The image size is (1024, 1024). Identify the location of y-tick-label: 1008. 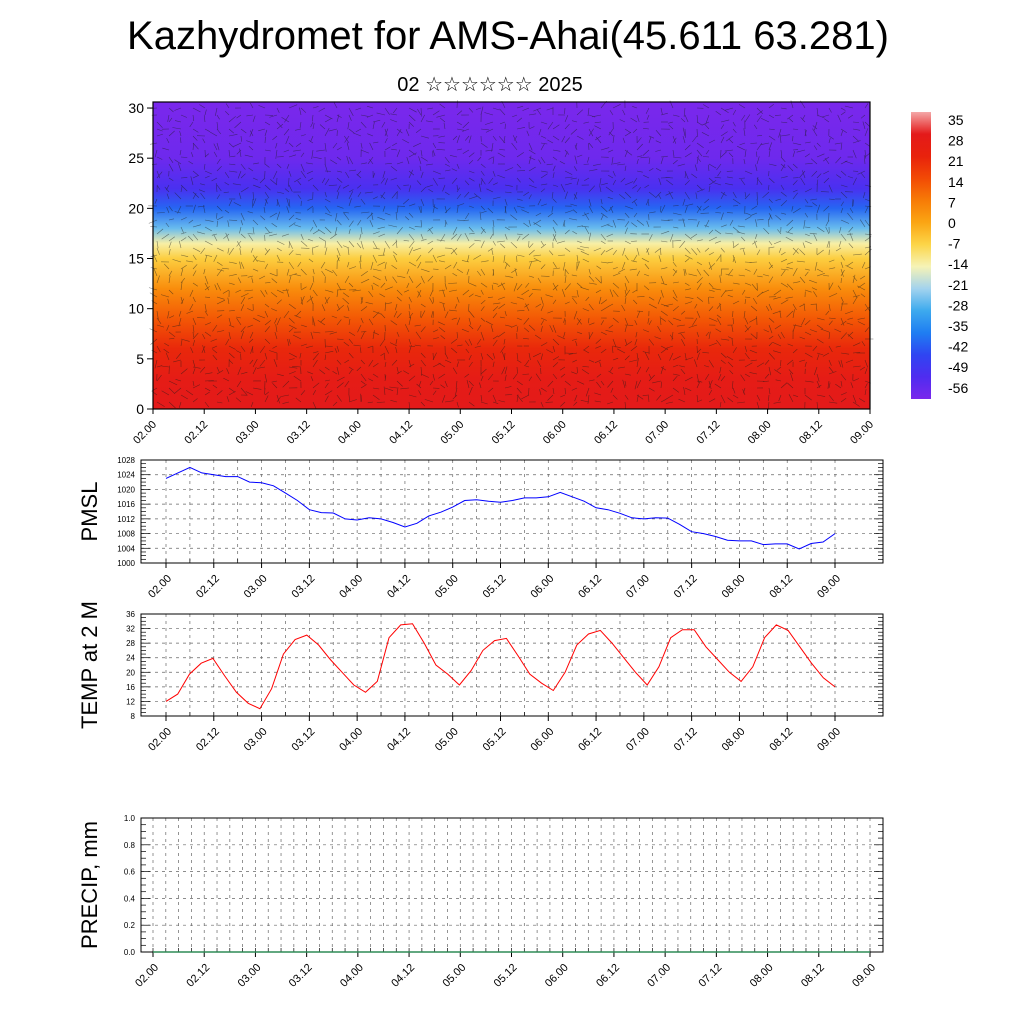
(126, 534).